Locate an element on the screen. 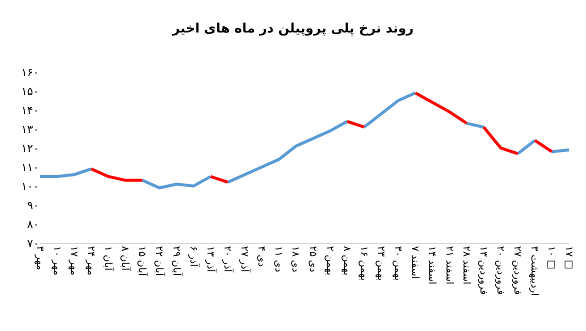  x-tick-label: ۲ بهمن is located at coordinates (329, 261).